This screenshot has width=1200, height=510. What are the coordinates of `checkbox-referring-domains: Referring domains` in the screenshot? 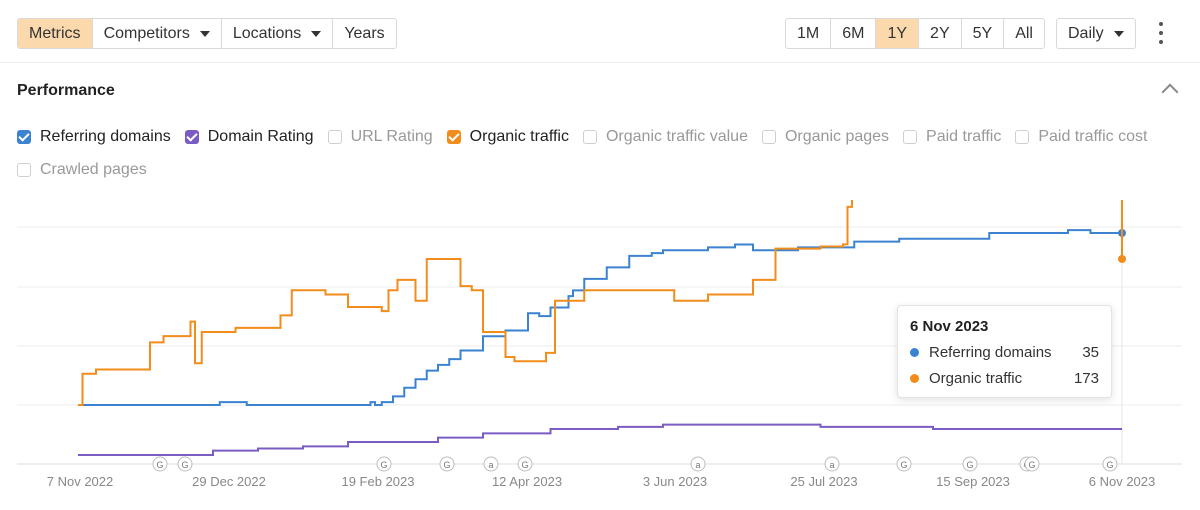 It's located at (94, 137).